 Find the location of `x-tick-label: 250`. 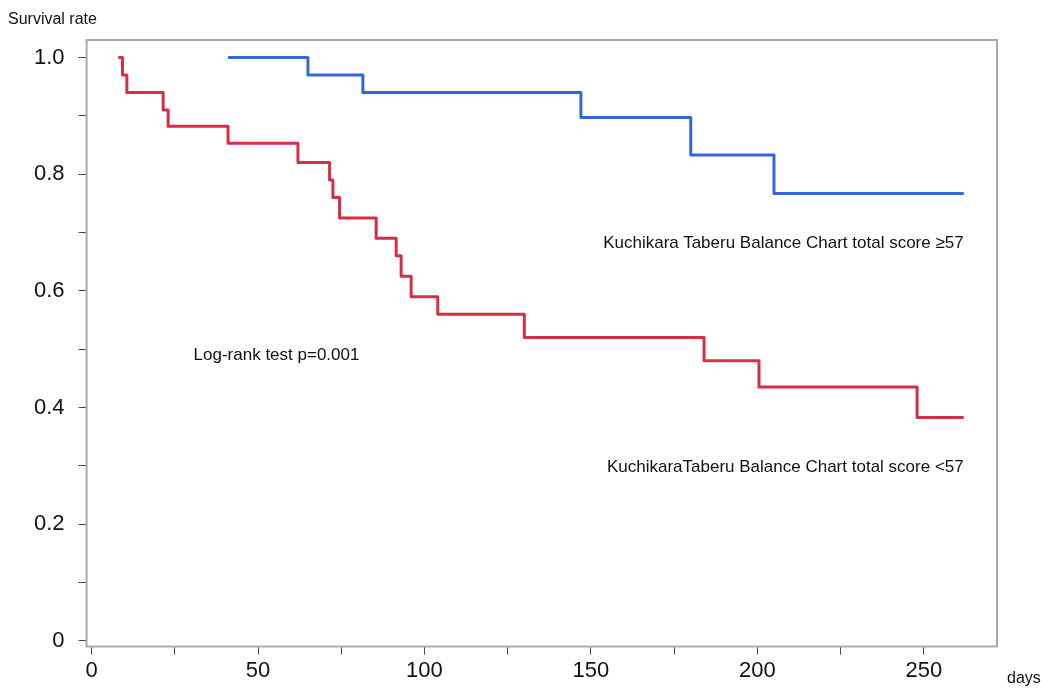

x-tick-label: 250 is located at coordinates (924, 669).